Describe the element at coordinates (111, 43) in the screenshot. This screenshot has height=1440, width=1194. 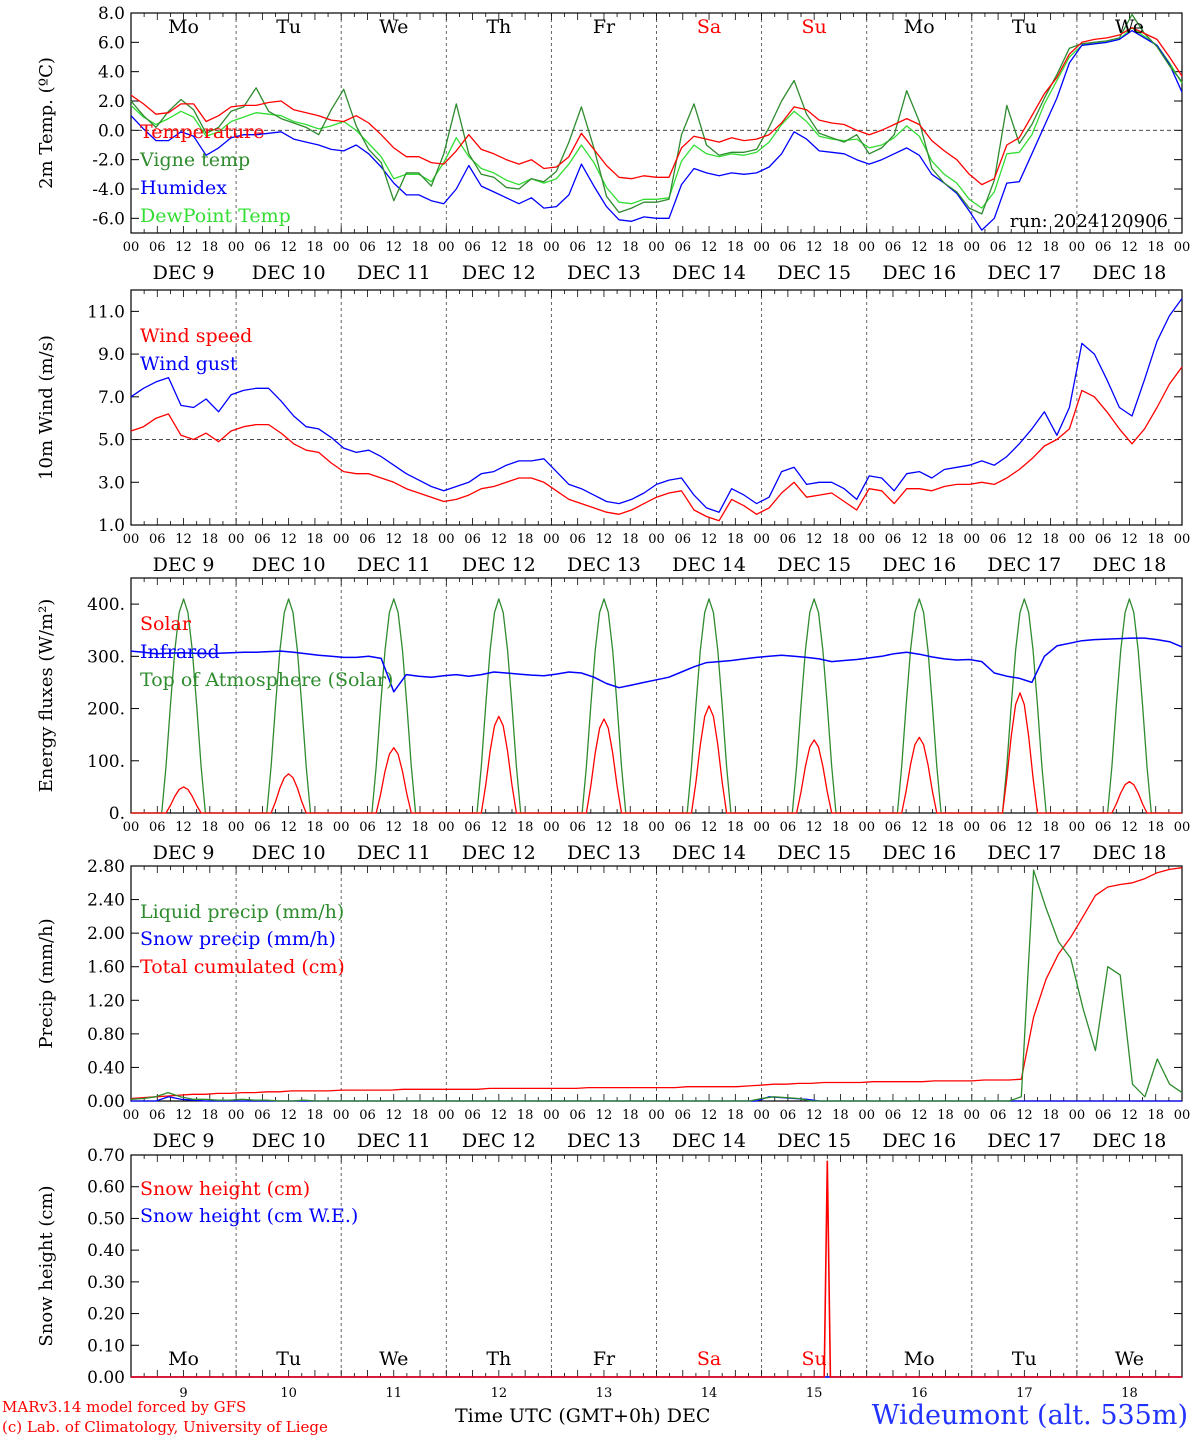
I see `y-tick-label: 6.0` at that location.